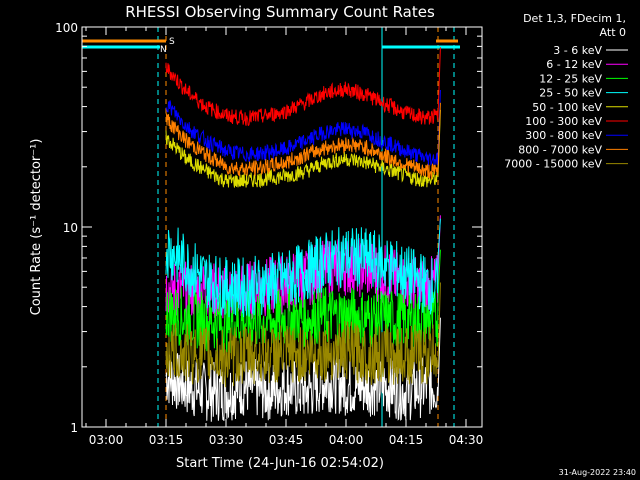 This screenshot has width=640, height=480. What do you see at coordinates (563, 135) in the screenshot?
I see `legend-label: 300 - 800 keV` at bounding box center [563, 135].